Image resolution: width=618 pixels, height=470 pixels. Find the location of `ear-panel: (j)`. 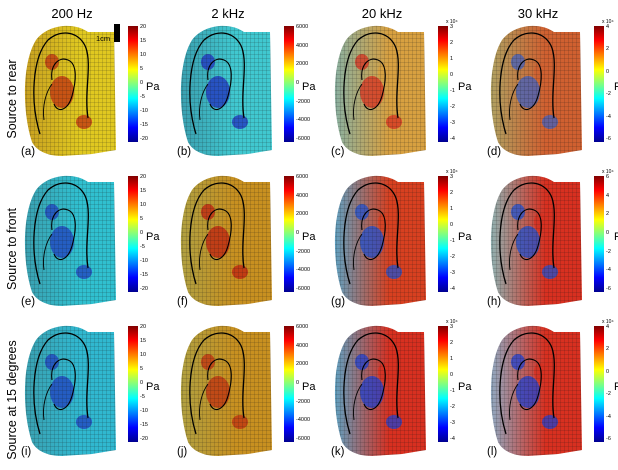

ear-panel: (j) is located at coordinates (226, 390).